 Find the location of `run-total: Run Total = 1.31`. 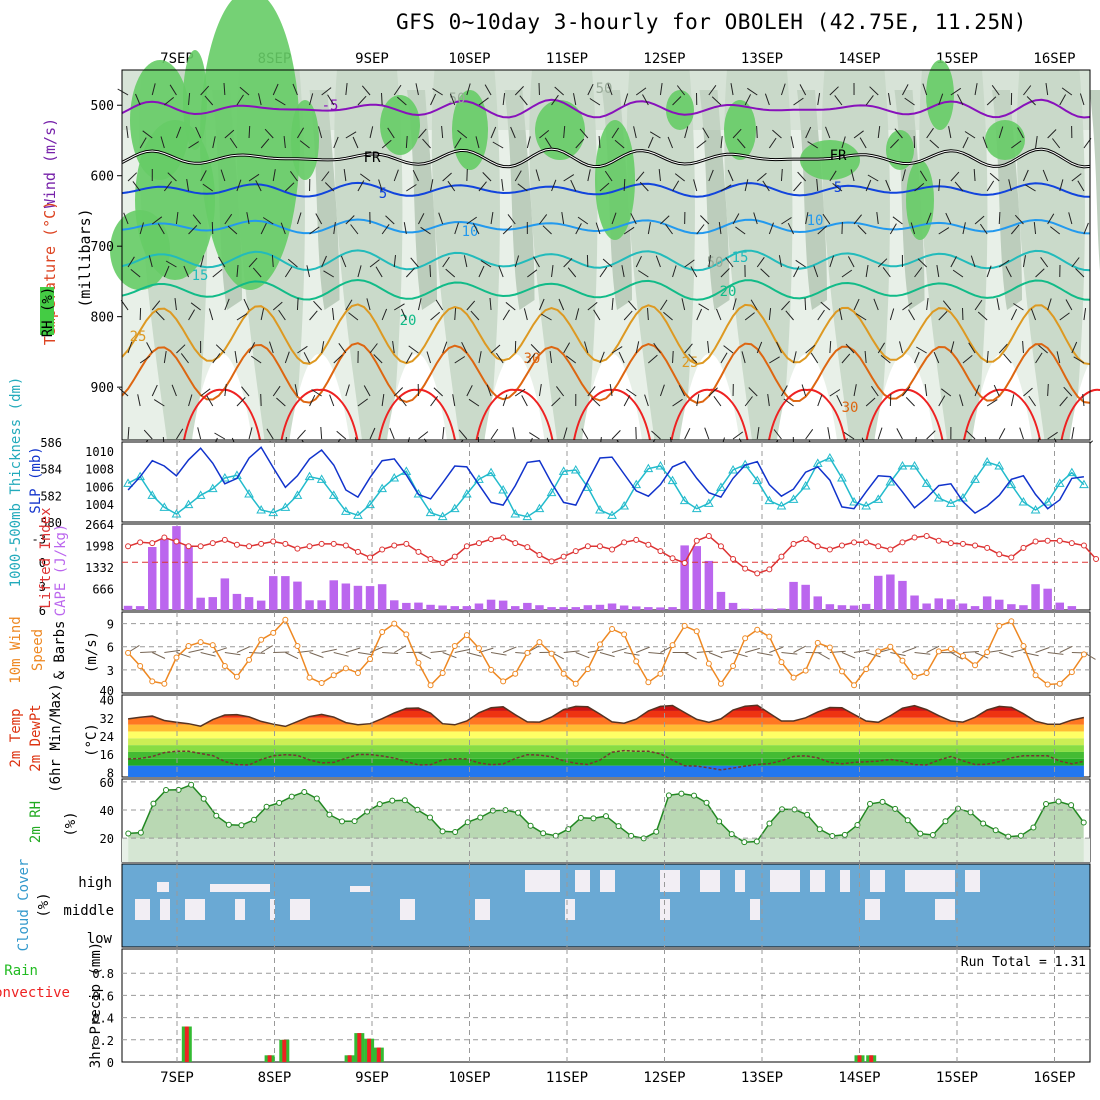

run-total: Run Total = 1.31 is located at coordinates (1023, 962).